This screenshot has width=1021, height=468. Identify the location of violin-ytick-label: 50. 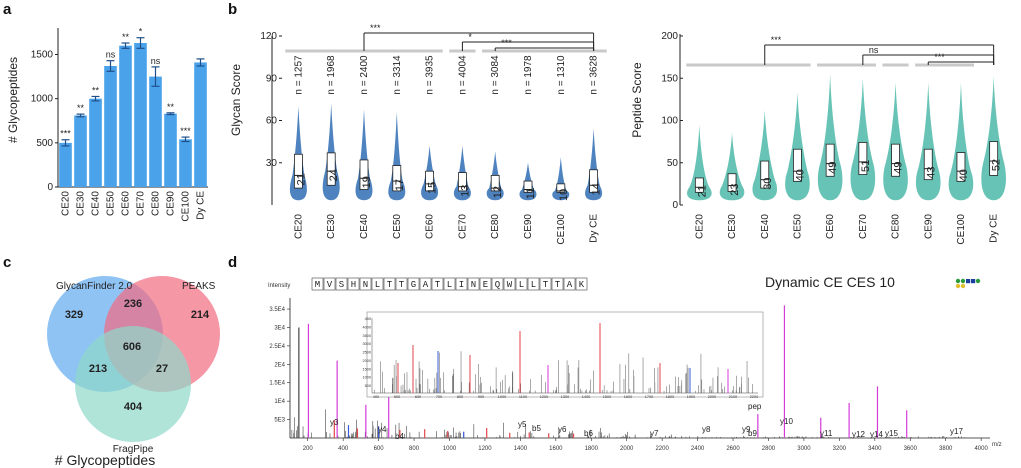
(673, 163).